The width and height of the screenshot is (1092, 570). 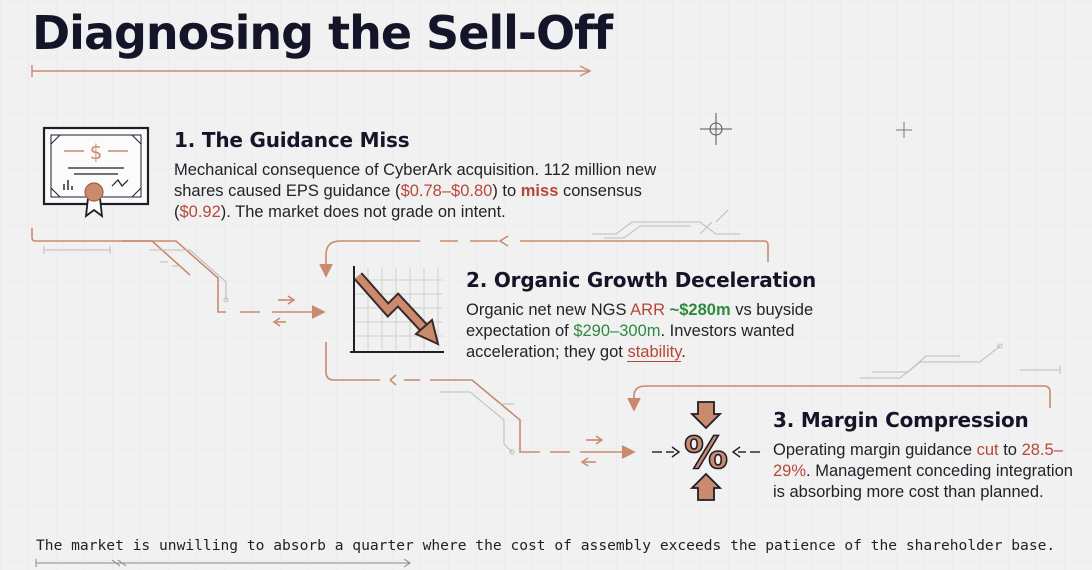 What do you see at coordinates (548, 310) in the screenshot?
I see `body-text: Organic net new NGS` at bounding box center [548, 310].